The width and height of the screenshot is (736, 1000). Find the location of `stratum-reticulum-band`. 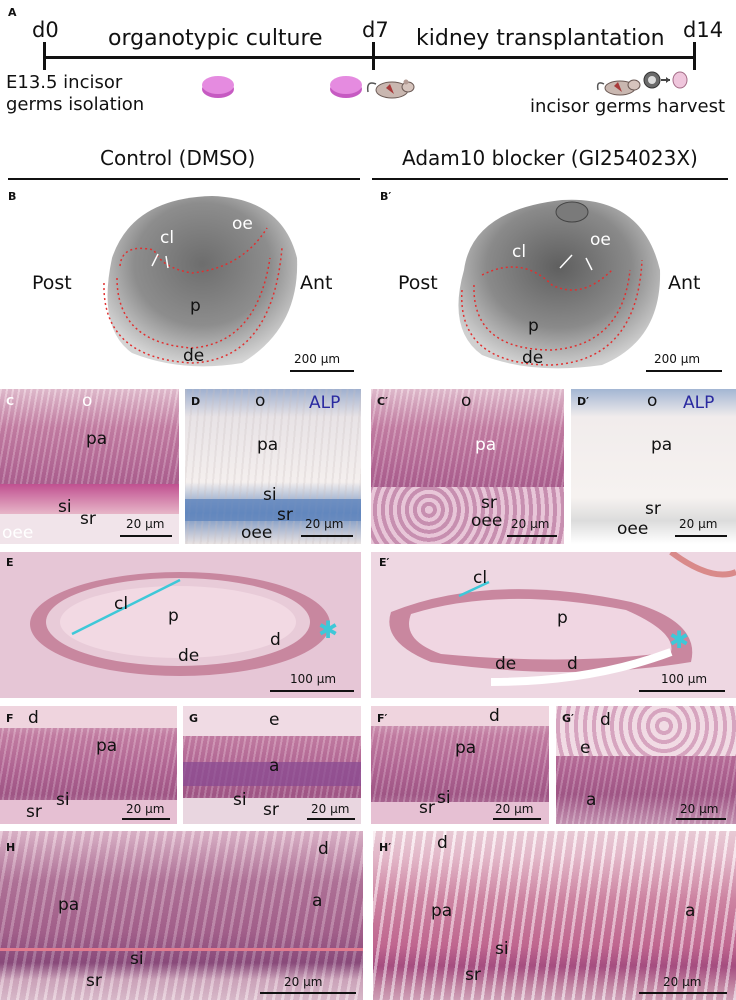

stratum-reticulum-band is located at coordinates (88, 812).